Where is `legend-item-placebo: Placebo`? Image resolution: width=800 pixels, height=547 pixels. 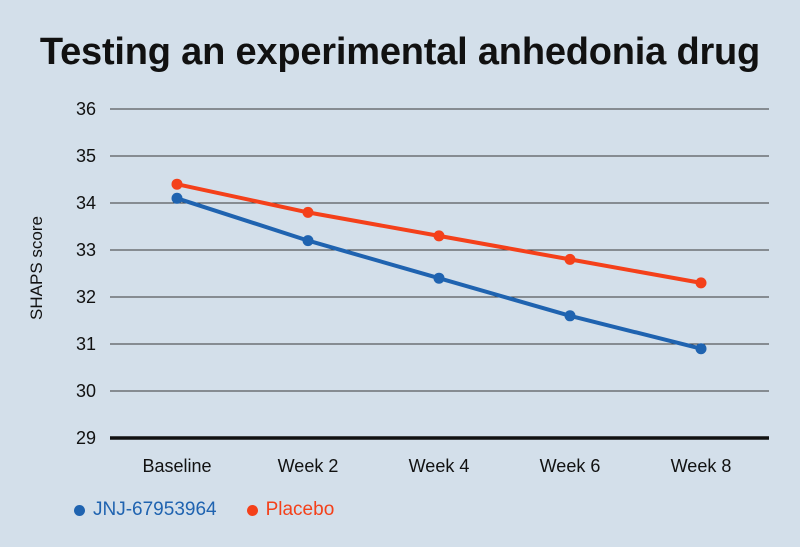 legend-item-placebo: Placebo is located at coordinates (290, 510).